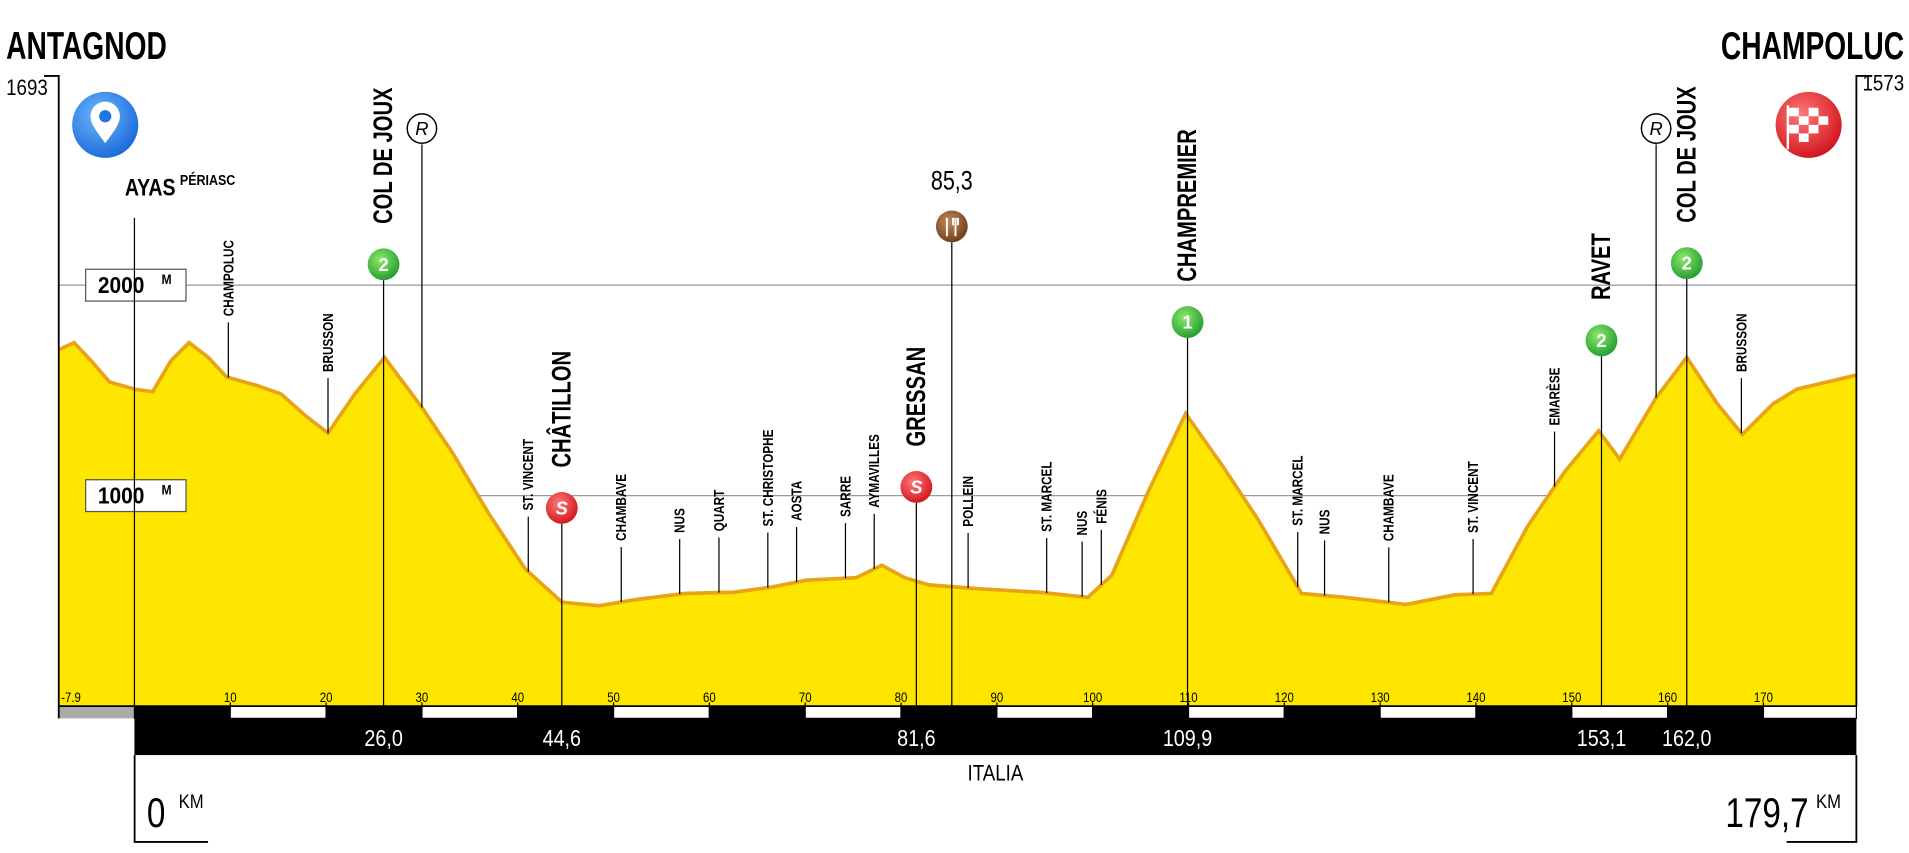  What do you see at coordinates (805, 697) in the screenshot?
I see `x-tick-label: 70` at bounding box center [805, 697].